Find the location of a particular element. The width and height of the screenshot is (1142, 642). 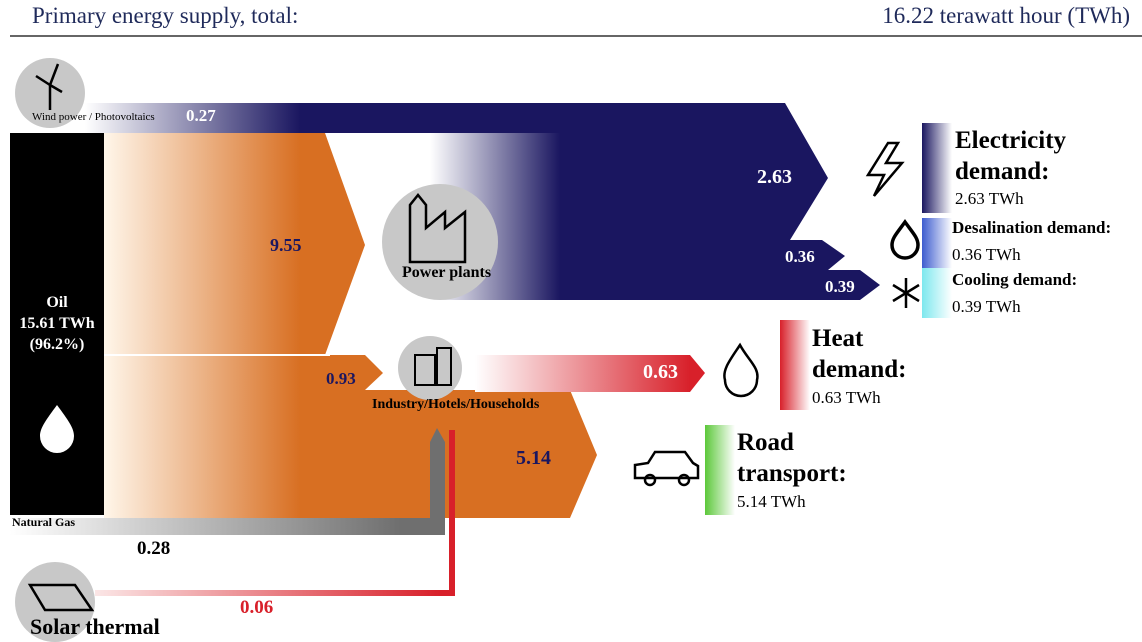

flow-label: 0.06 is located at coordinates (257, 607).